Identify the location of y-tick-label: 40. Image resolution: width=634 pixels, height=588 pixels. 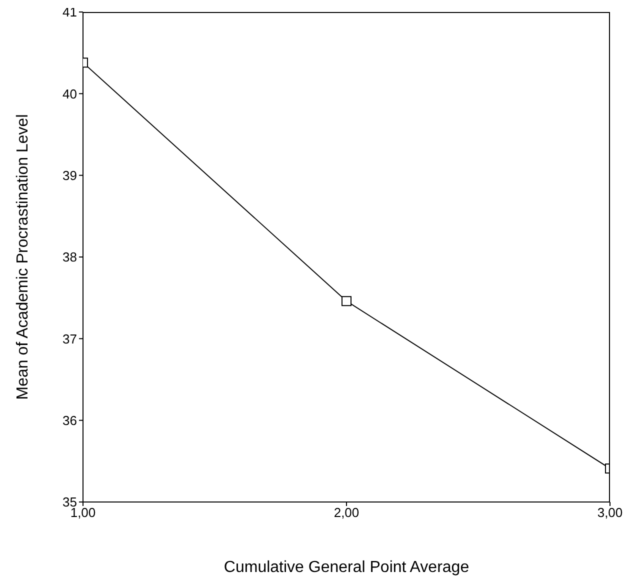
(69, 94).